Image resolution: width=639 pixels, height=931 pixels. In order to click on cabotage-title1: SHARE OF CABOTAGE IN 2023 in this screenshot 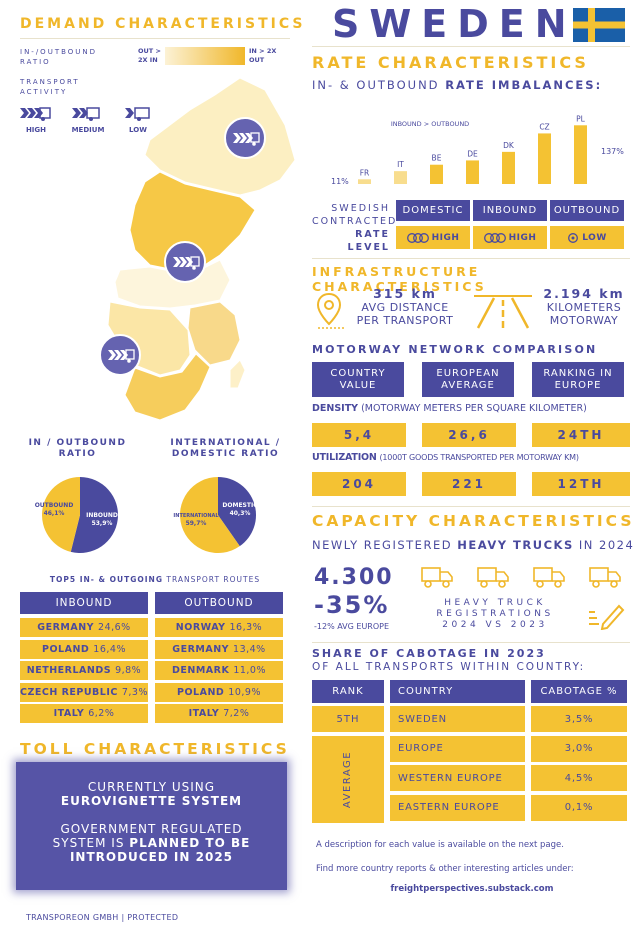, I will do `click(429, 653)`.